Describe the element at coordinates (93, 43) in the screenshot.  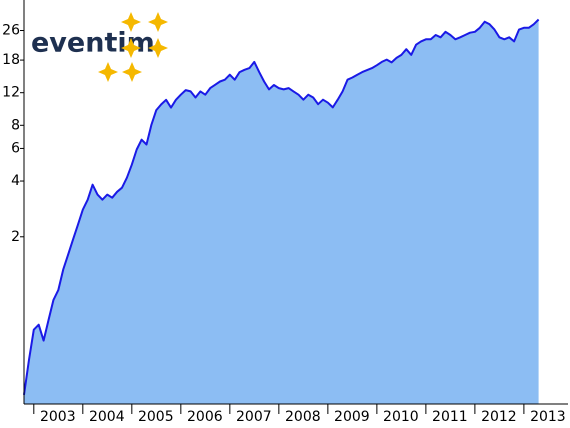
I see `logo-text: eventim` at that location.